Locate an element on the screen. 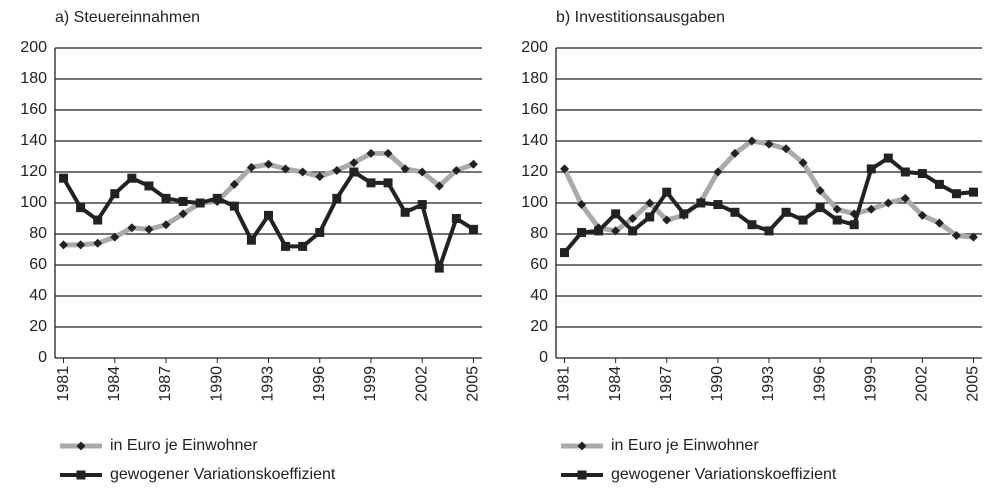  y-tick-label: 120 is located at coordinates (534, 171).